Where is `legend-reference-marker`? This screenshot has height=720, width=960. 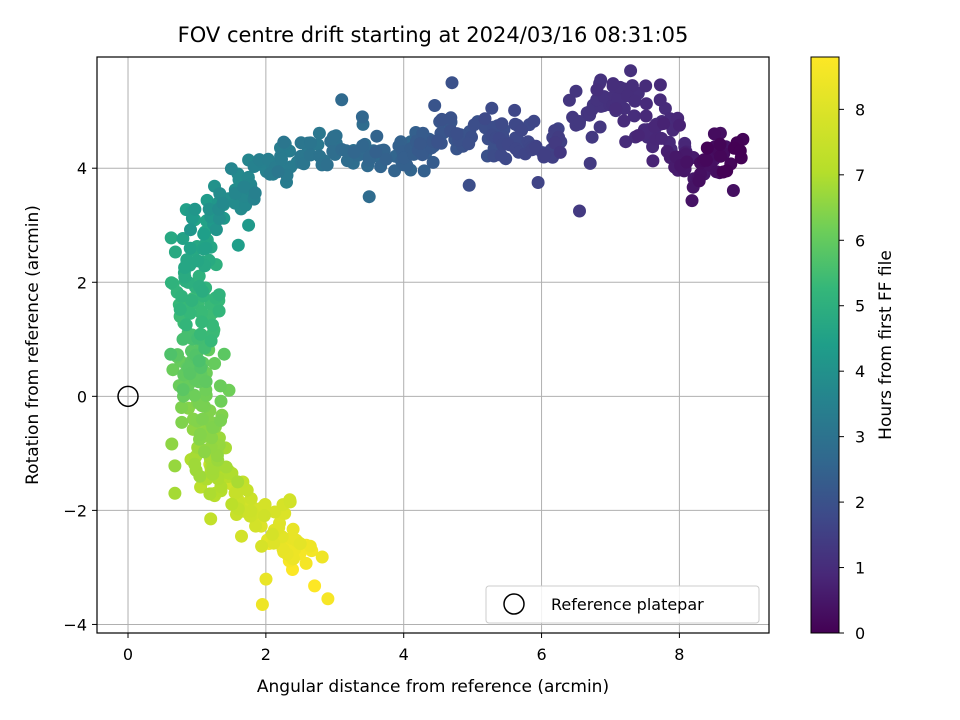 legend-reference-marker is located at coordinates (514, 604).